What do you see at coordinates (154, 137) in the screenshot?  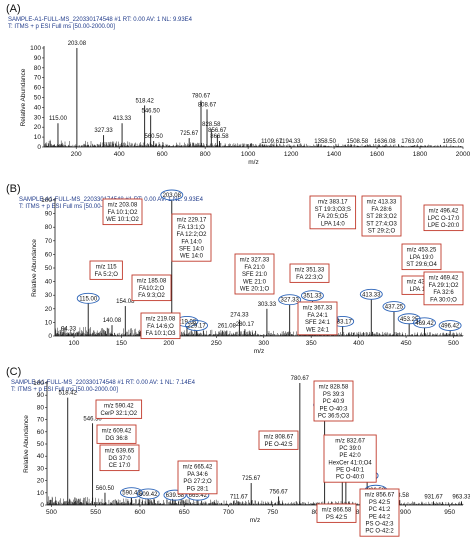 I see `peak-label: 560.50` at bounding box center [154, 137].